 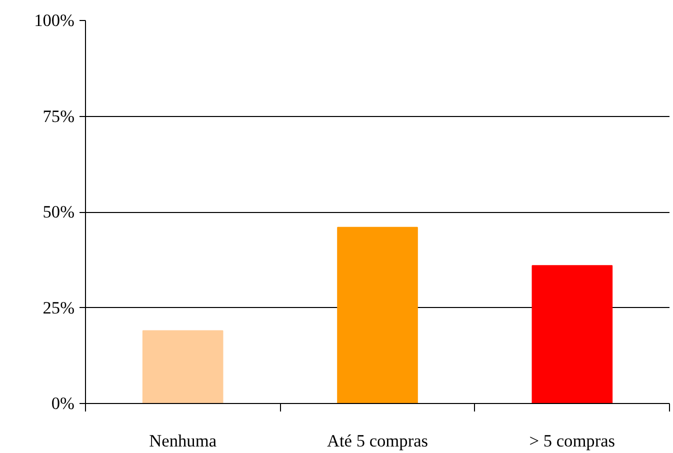 What do you see at coordinates (58, 116) in the screenshot?
I see `y-tick-label: 75%` at bounding box center [58, 116].